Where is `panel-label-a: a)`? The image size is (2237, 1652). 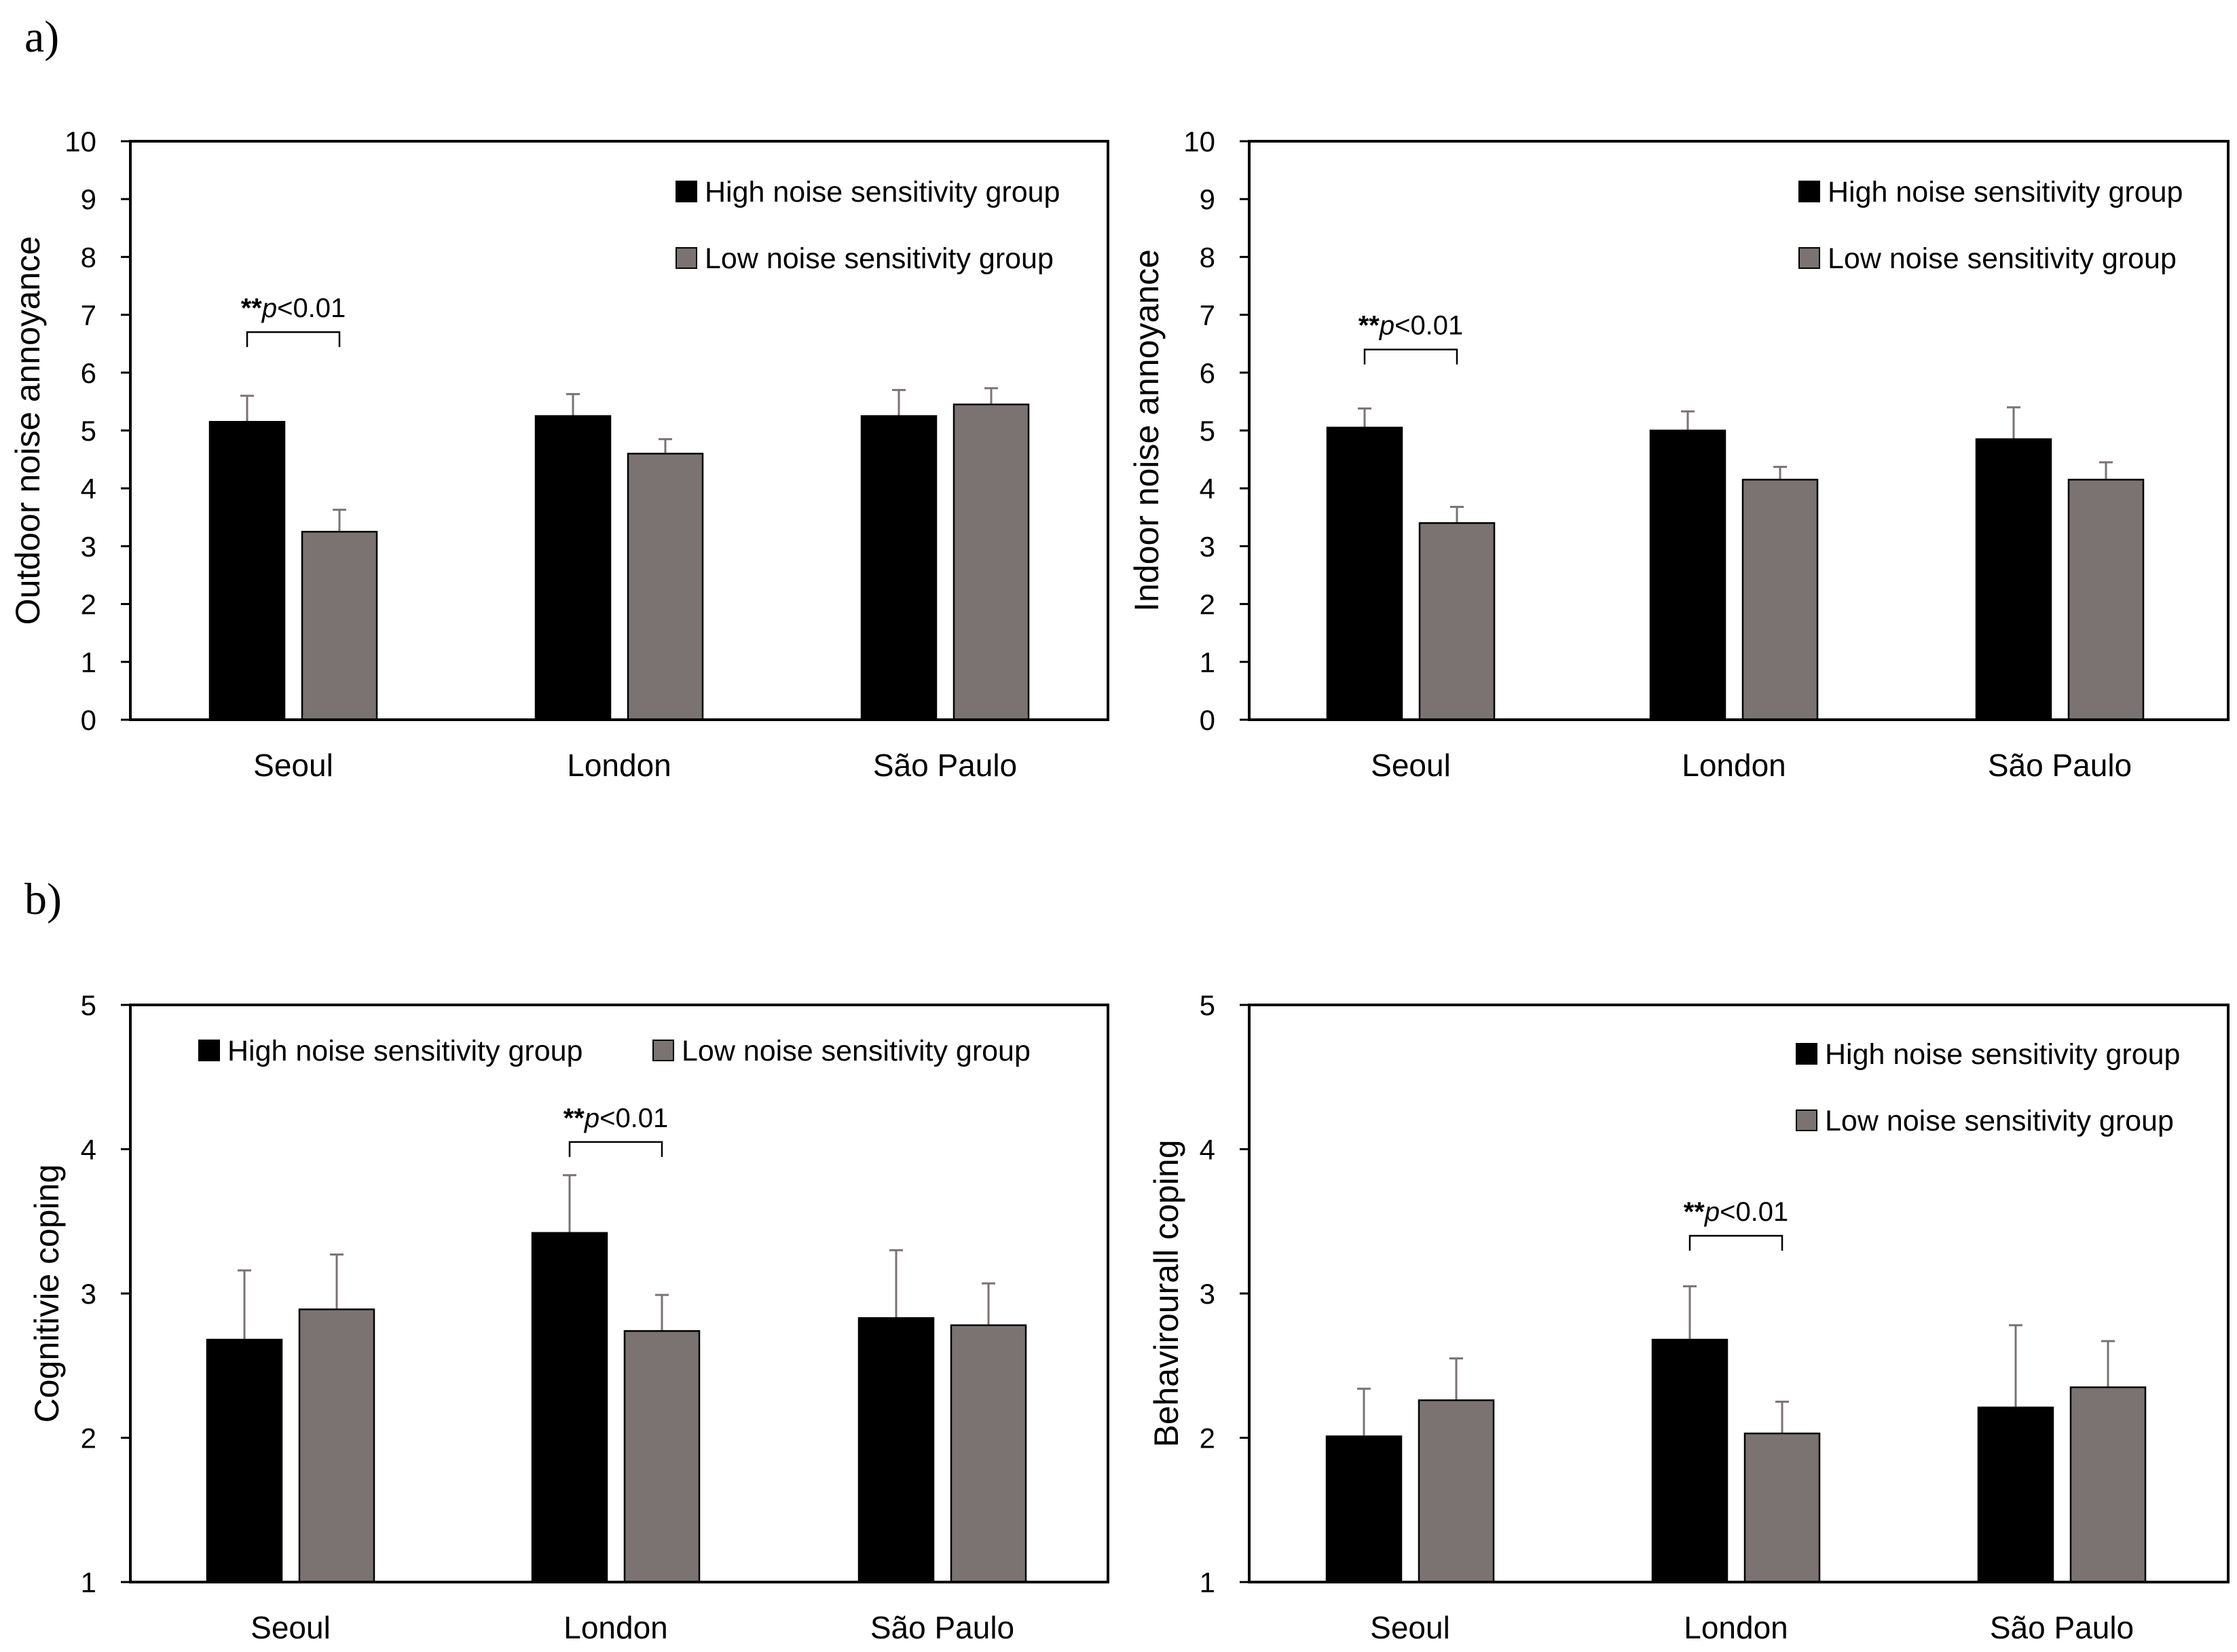
panel-label-a: a) is located at coordinates (41, 37).